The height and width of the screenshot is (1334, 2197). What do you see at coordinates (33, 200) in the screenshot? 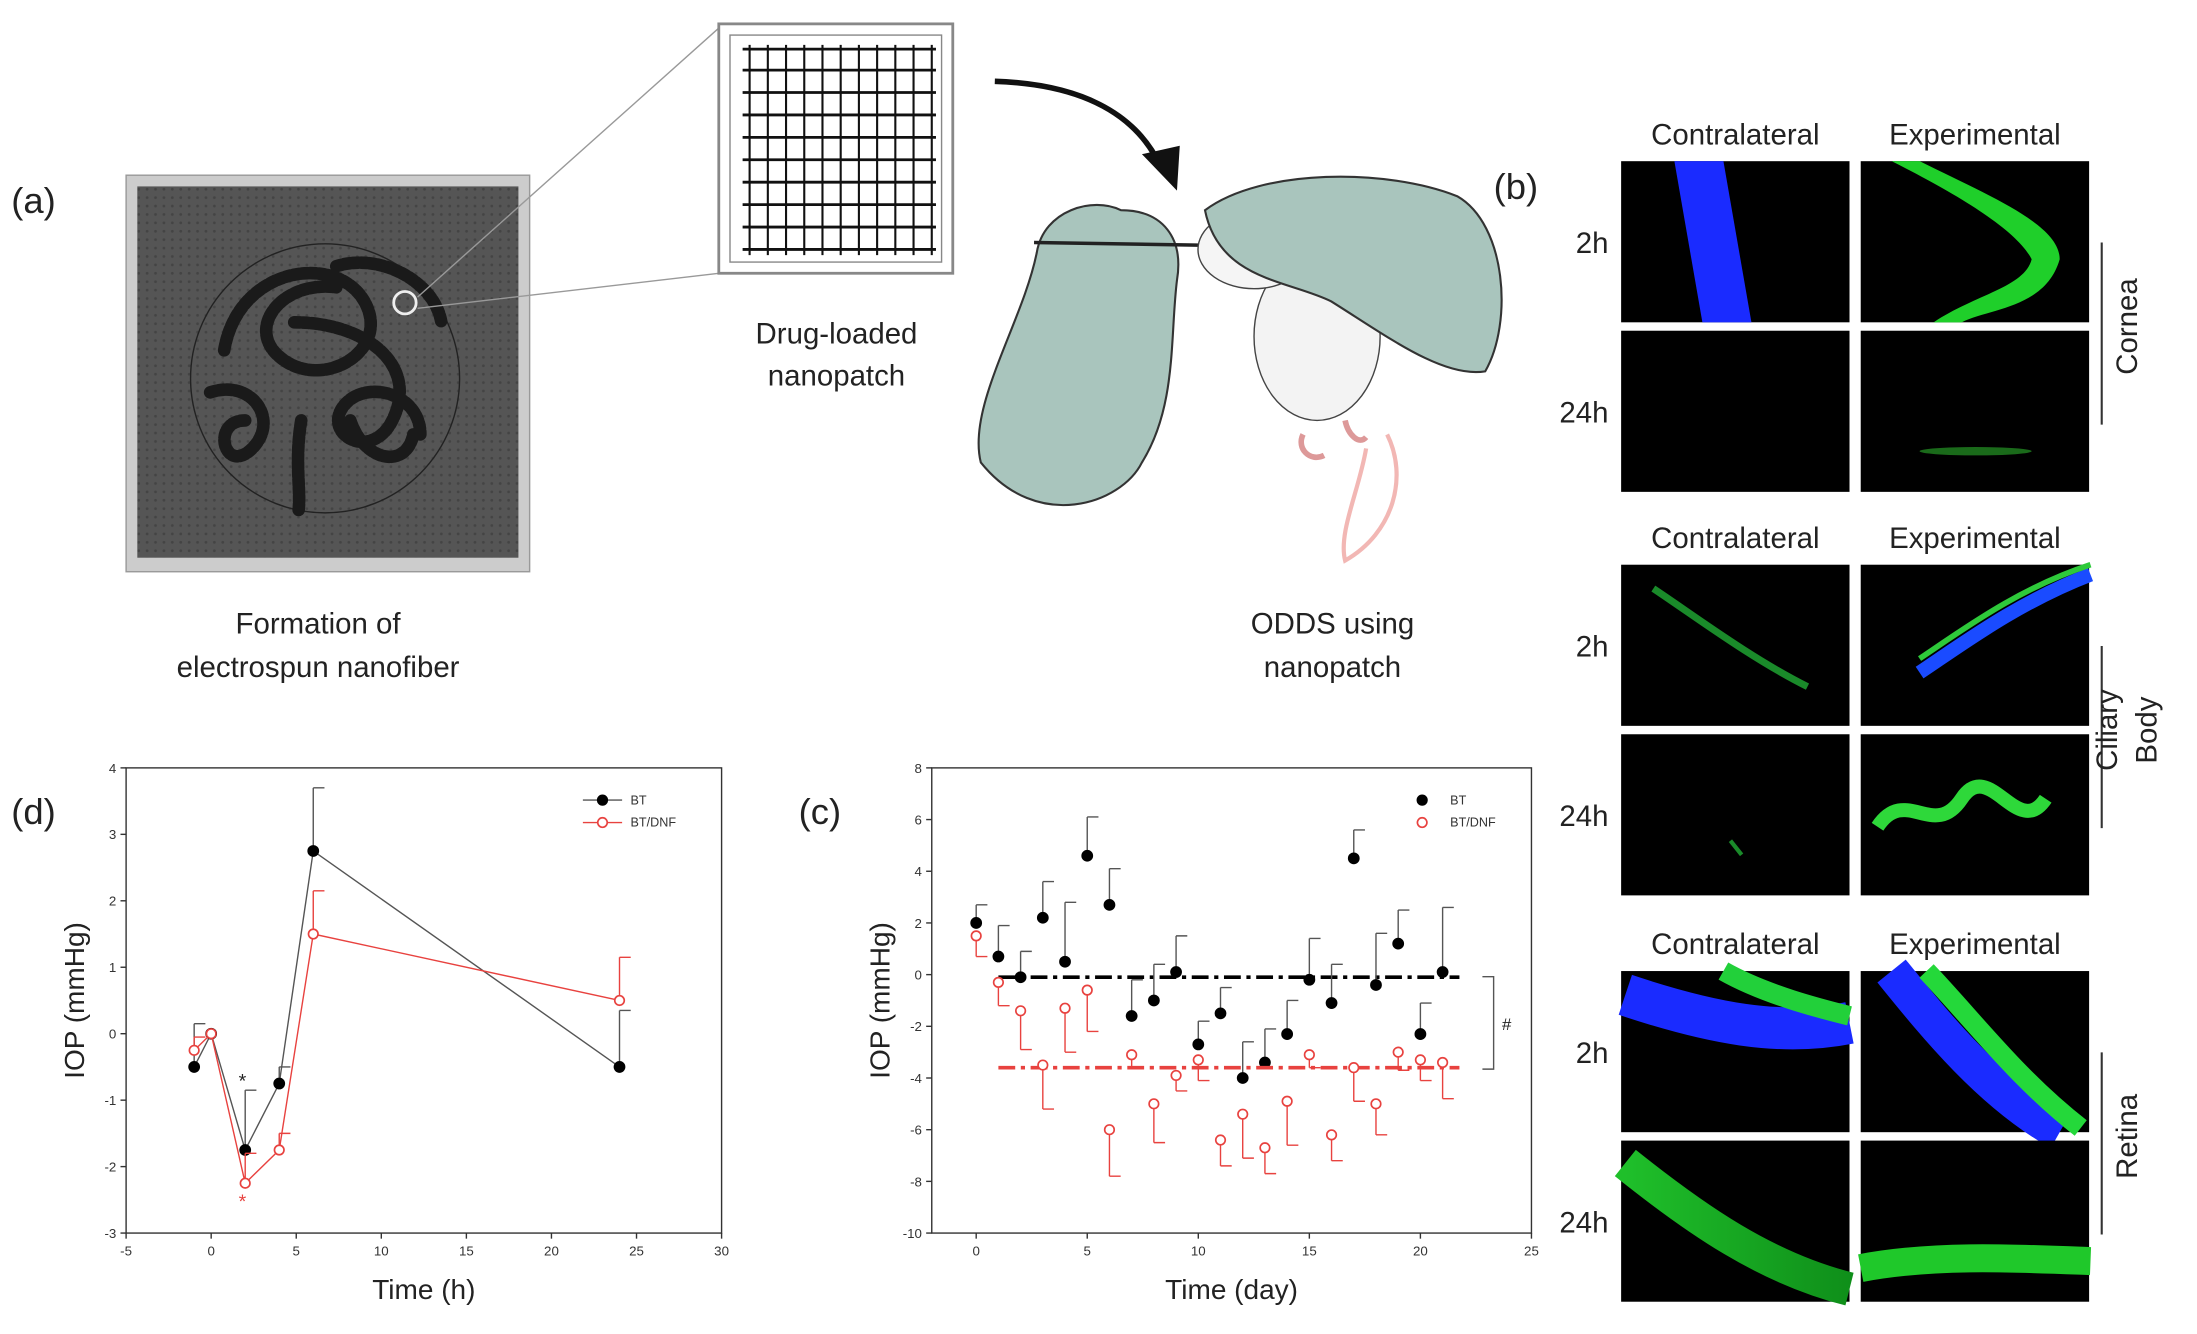
I see `panel-label: (a)` at bounding box center [33, 200].